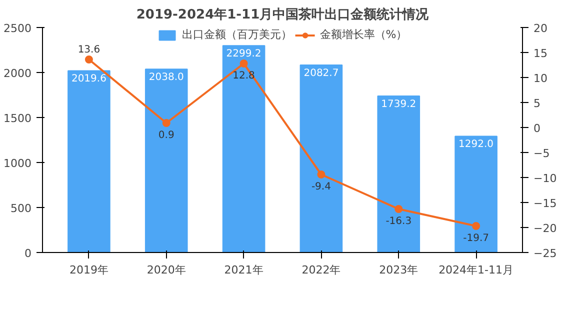  What do you see at coordinates (18, 118) in the screenshot?
I see `y-tick-label: 1500` at bounding box center [18, 118].